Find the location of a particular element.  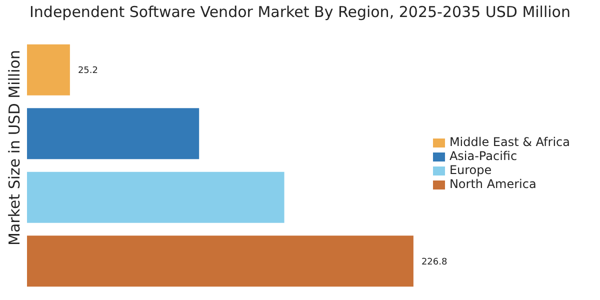

legend-label: Middle East & Africa is located at coordinates (509, 142).